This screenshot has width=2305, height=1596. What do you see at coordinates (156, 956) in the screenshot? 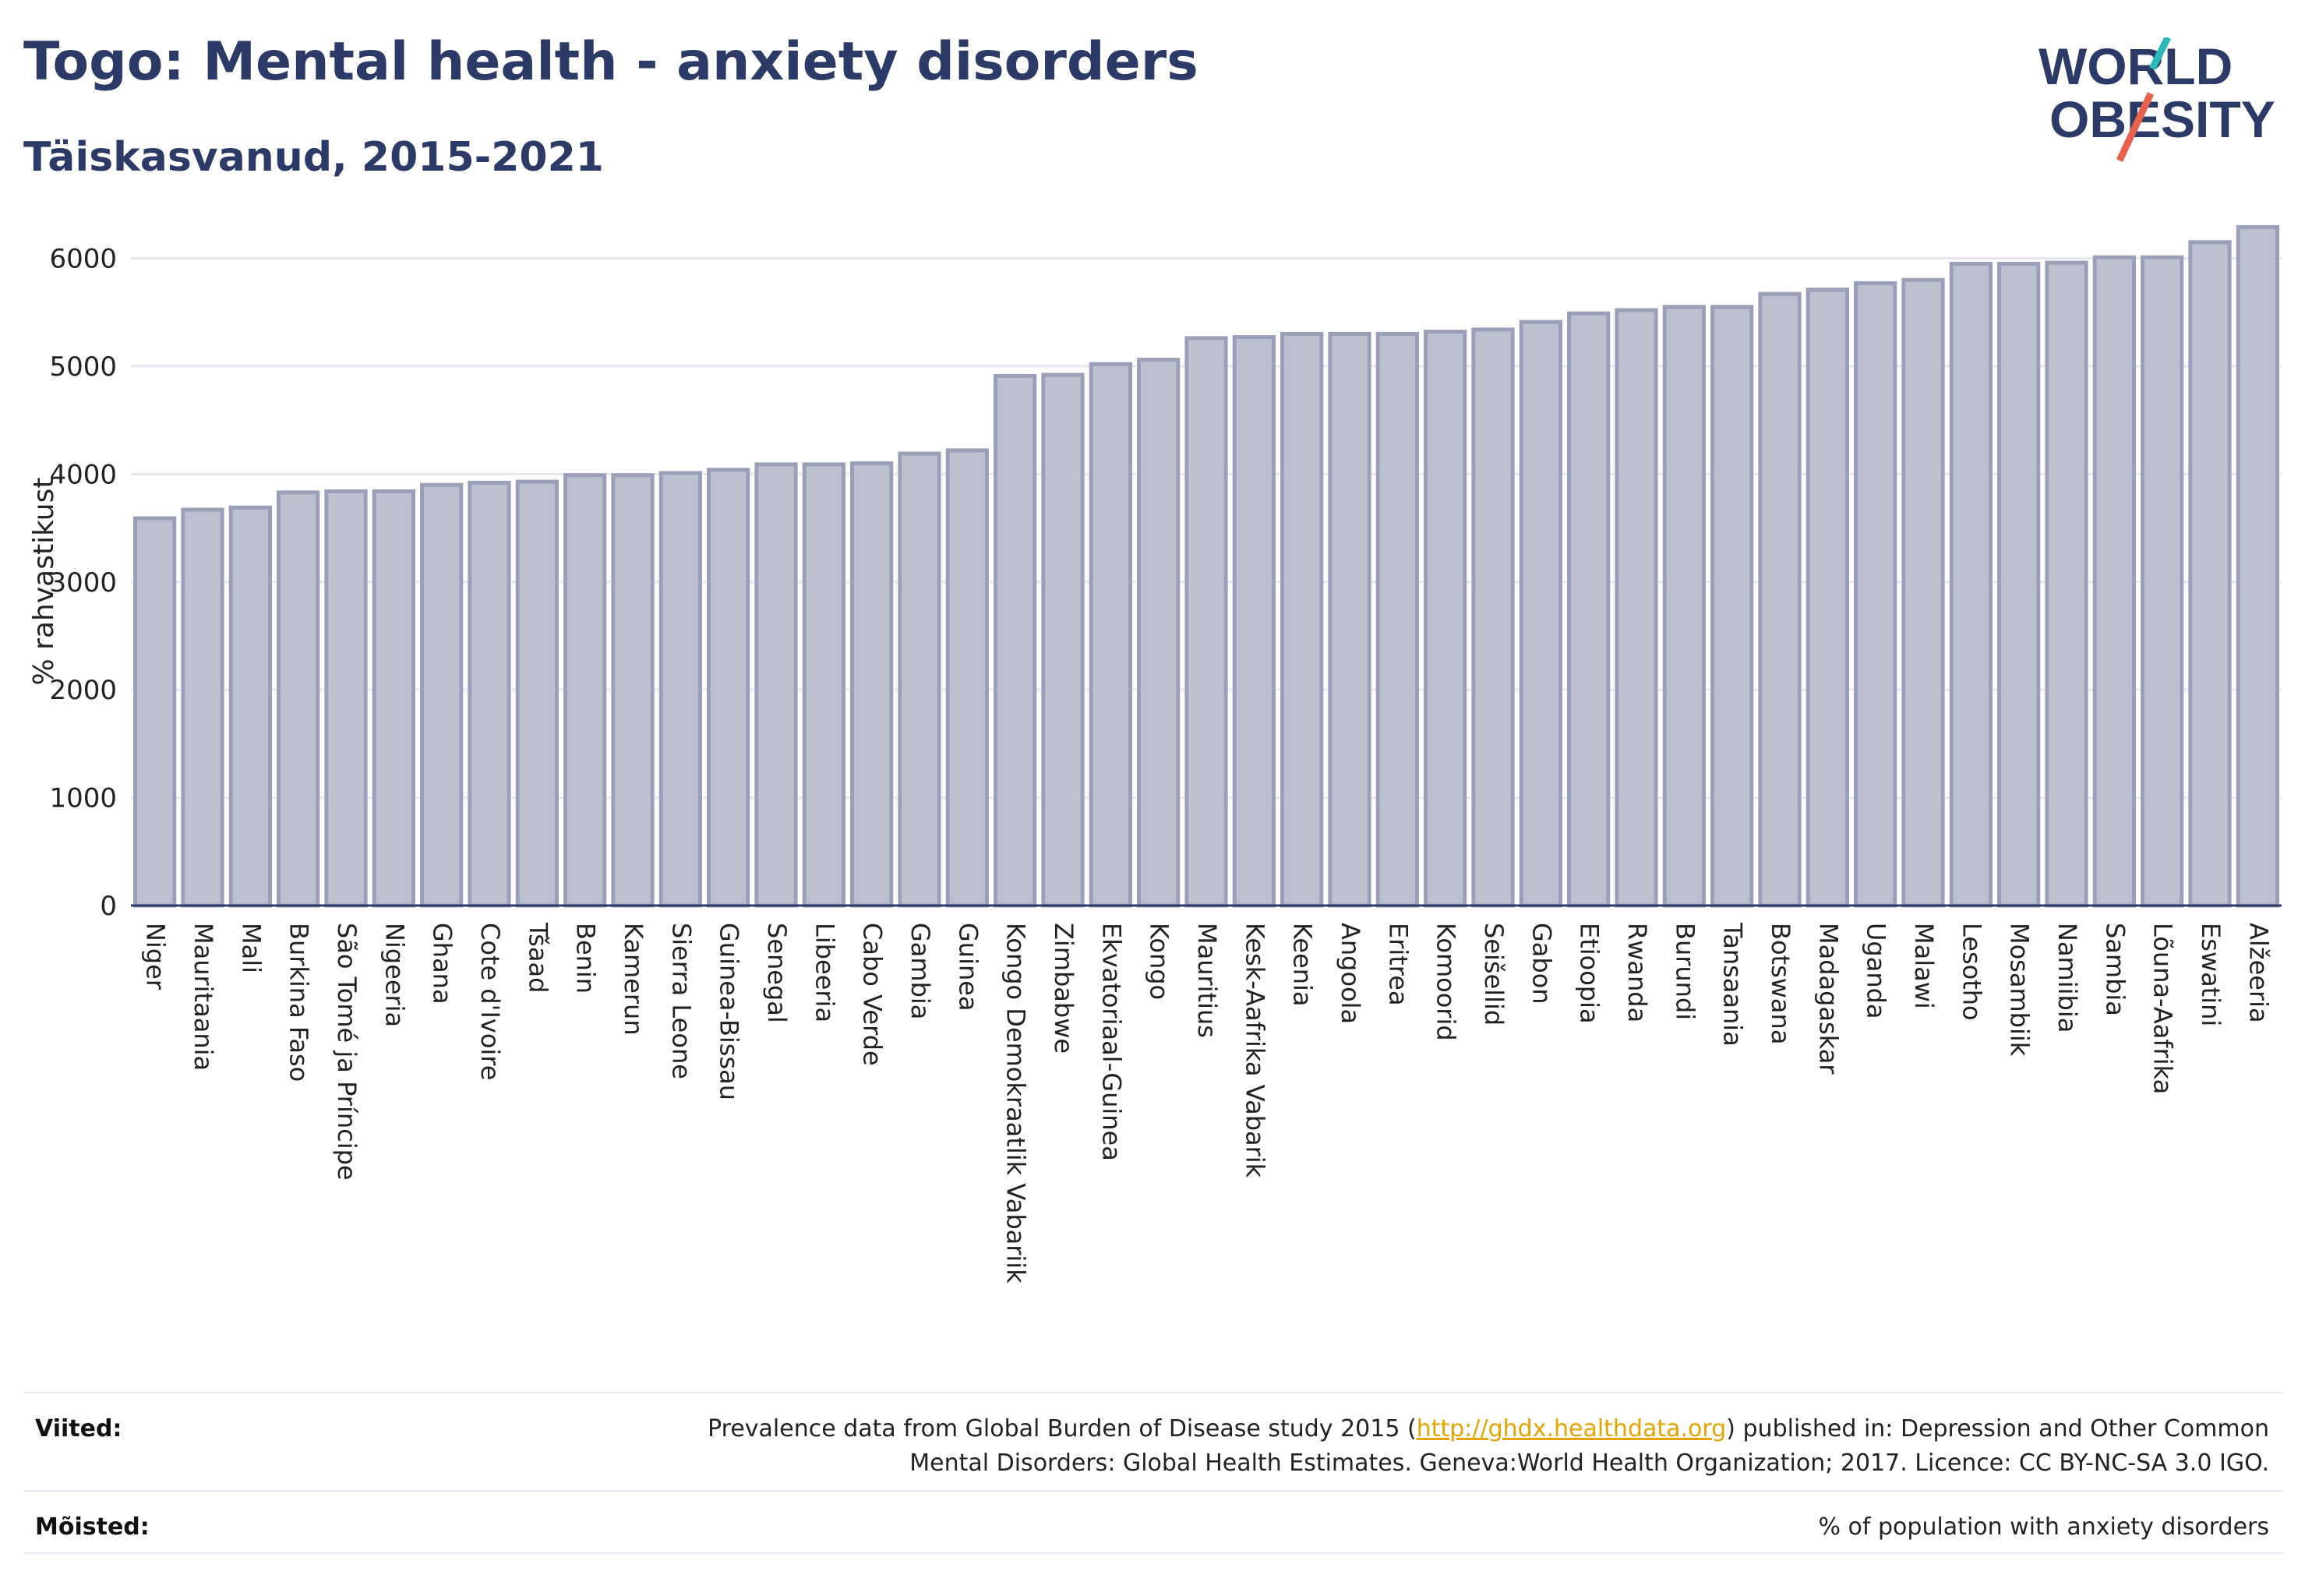
I see `x-tick-label: Niger` at bounding box center [156, 956].